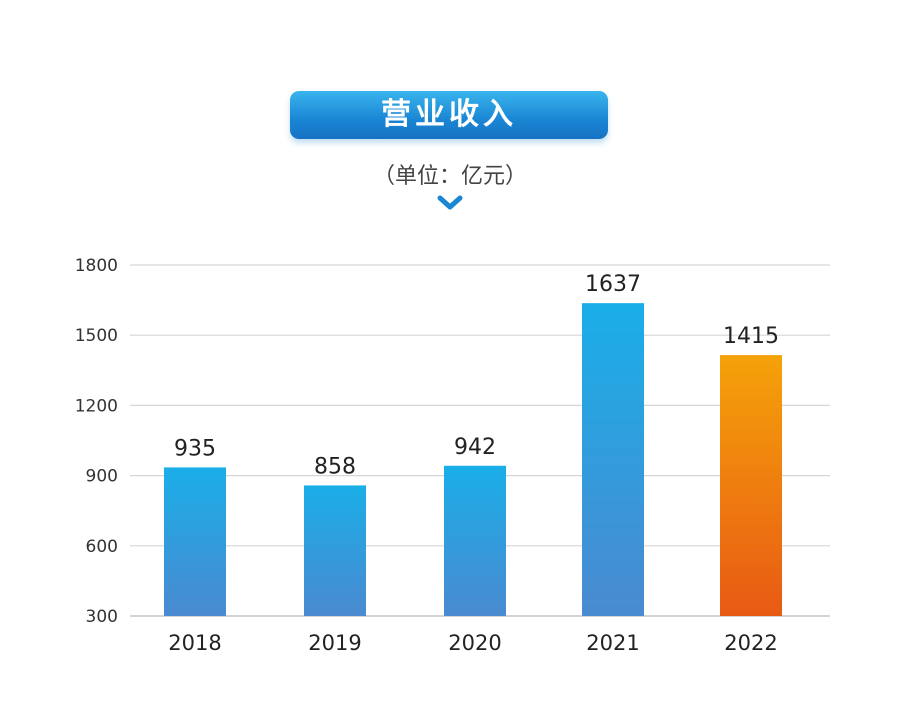 The height and width of the screenshot is (716, 900). What do you see at coordinates (475, 447) in the screenshot?
I see `data-label: 942` at bounding box center [475, 447].